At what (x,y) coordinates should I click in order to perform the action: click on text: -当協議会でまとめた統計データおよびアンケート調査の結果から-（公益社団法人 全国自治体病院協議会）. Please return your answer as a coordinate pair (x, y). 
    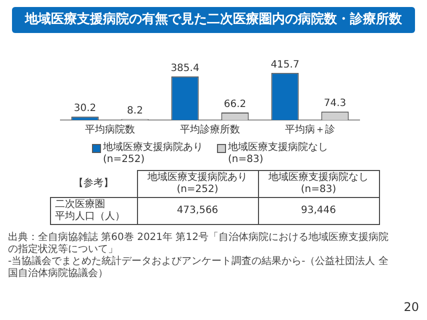
    Looking at the image, I should click on (199, 268).